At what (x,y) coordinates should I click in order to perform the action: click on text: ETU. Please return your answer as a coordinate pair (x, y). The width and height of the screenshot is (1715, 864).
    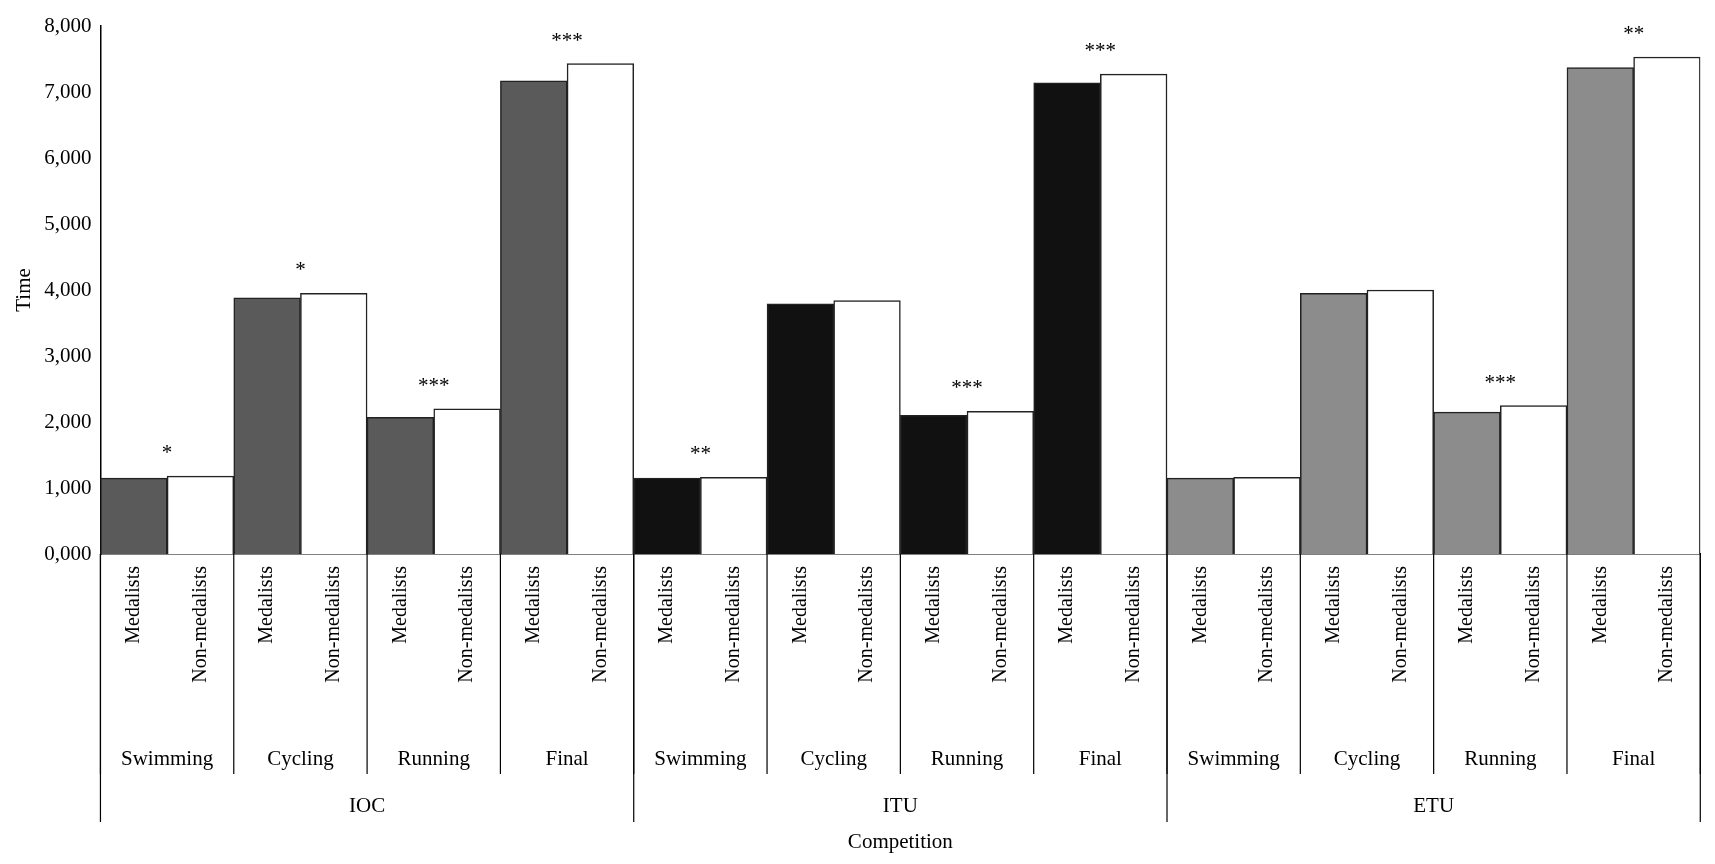
    Looking at the image, I should click on (1434, 804).